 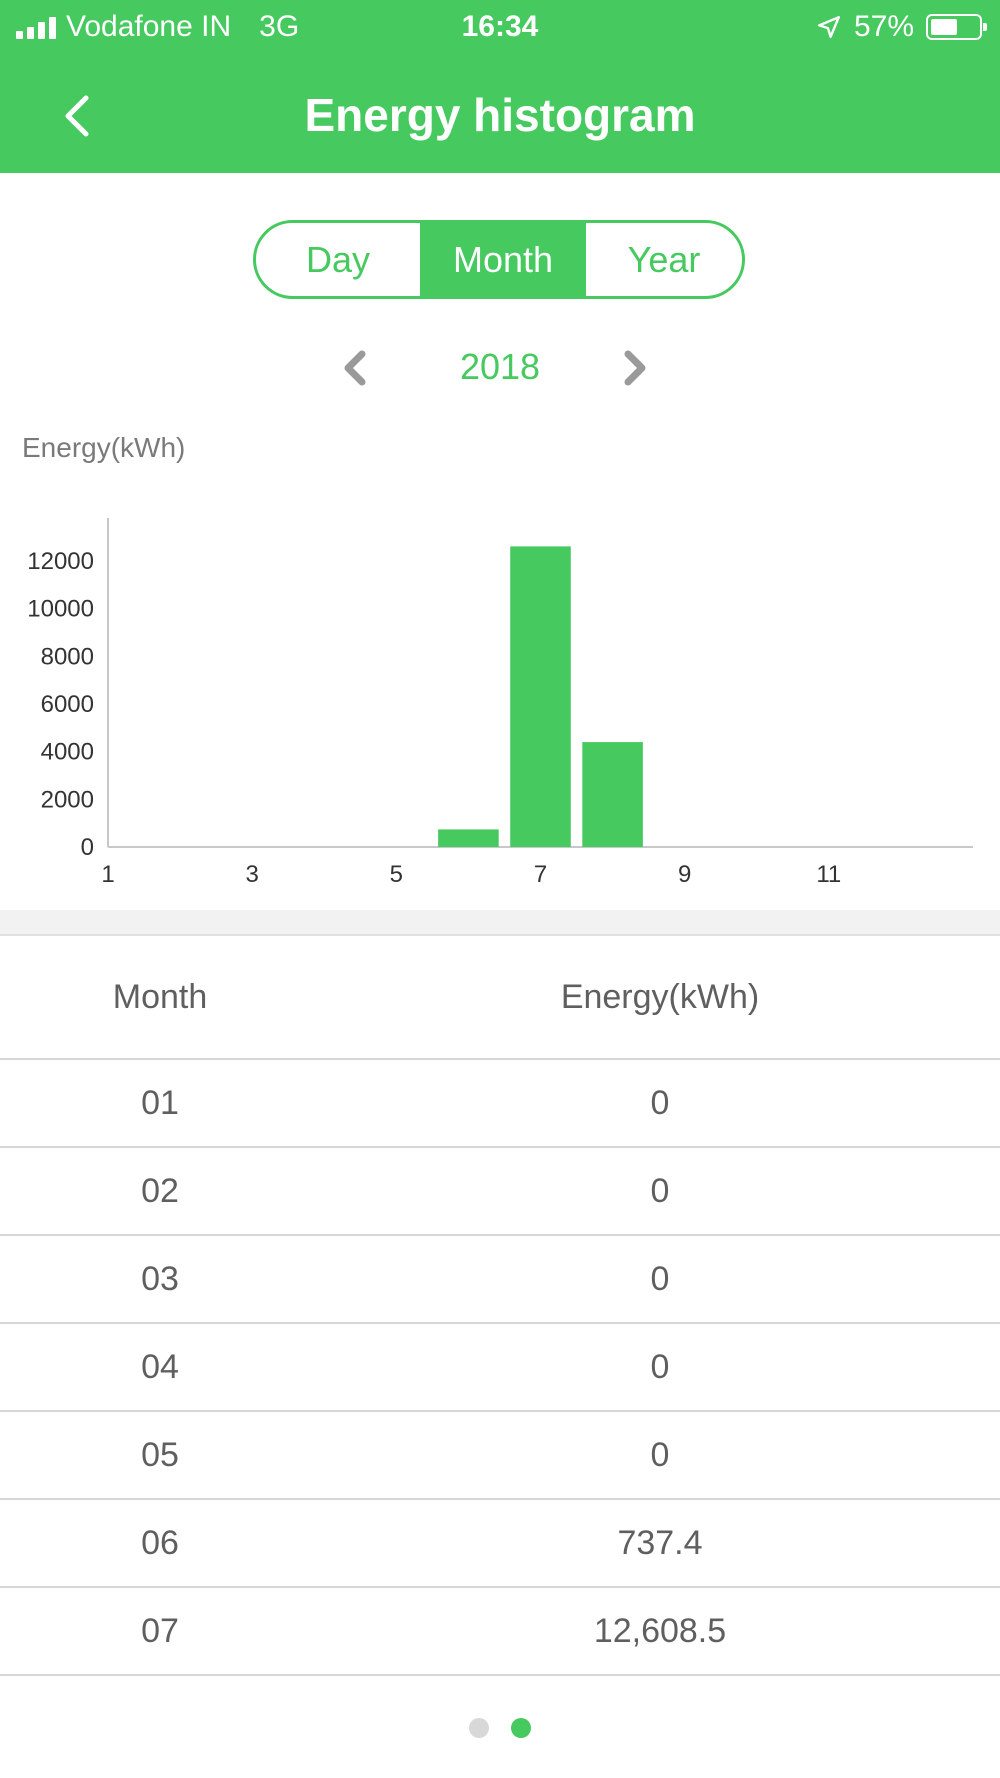 I want to click on table-row: 02 0, so click(x=500, y=1192).